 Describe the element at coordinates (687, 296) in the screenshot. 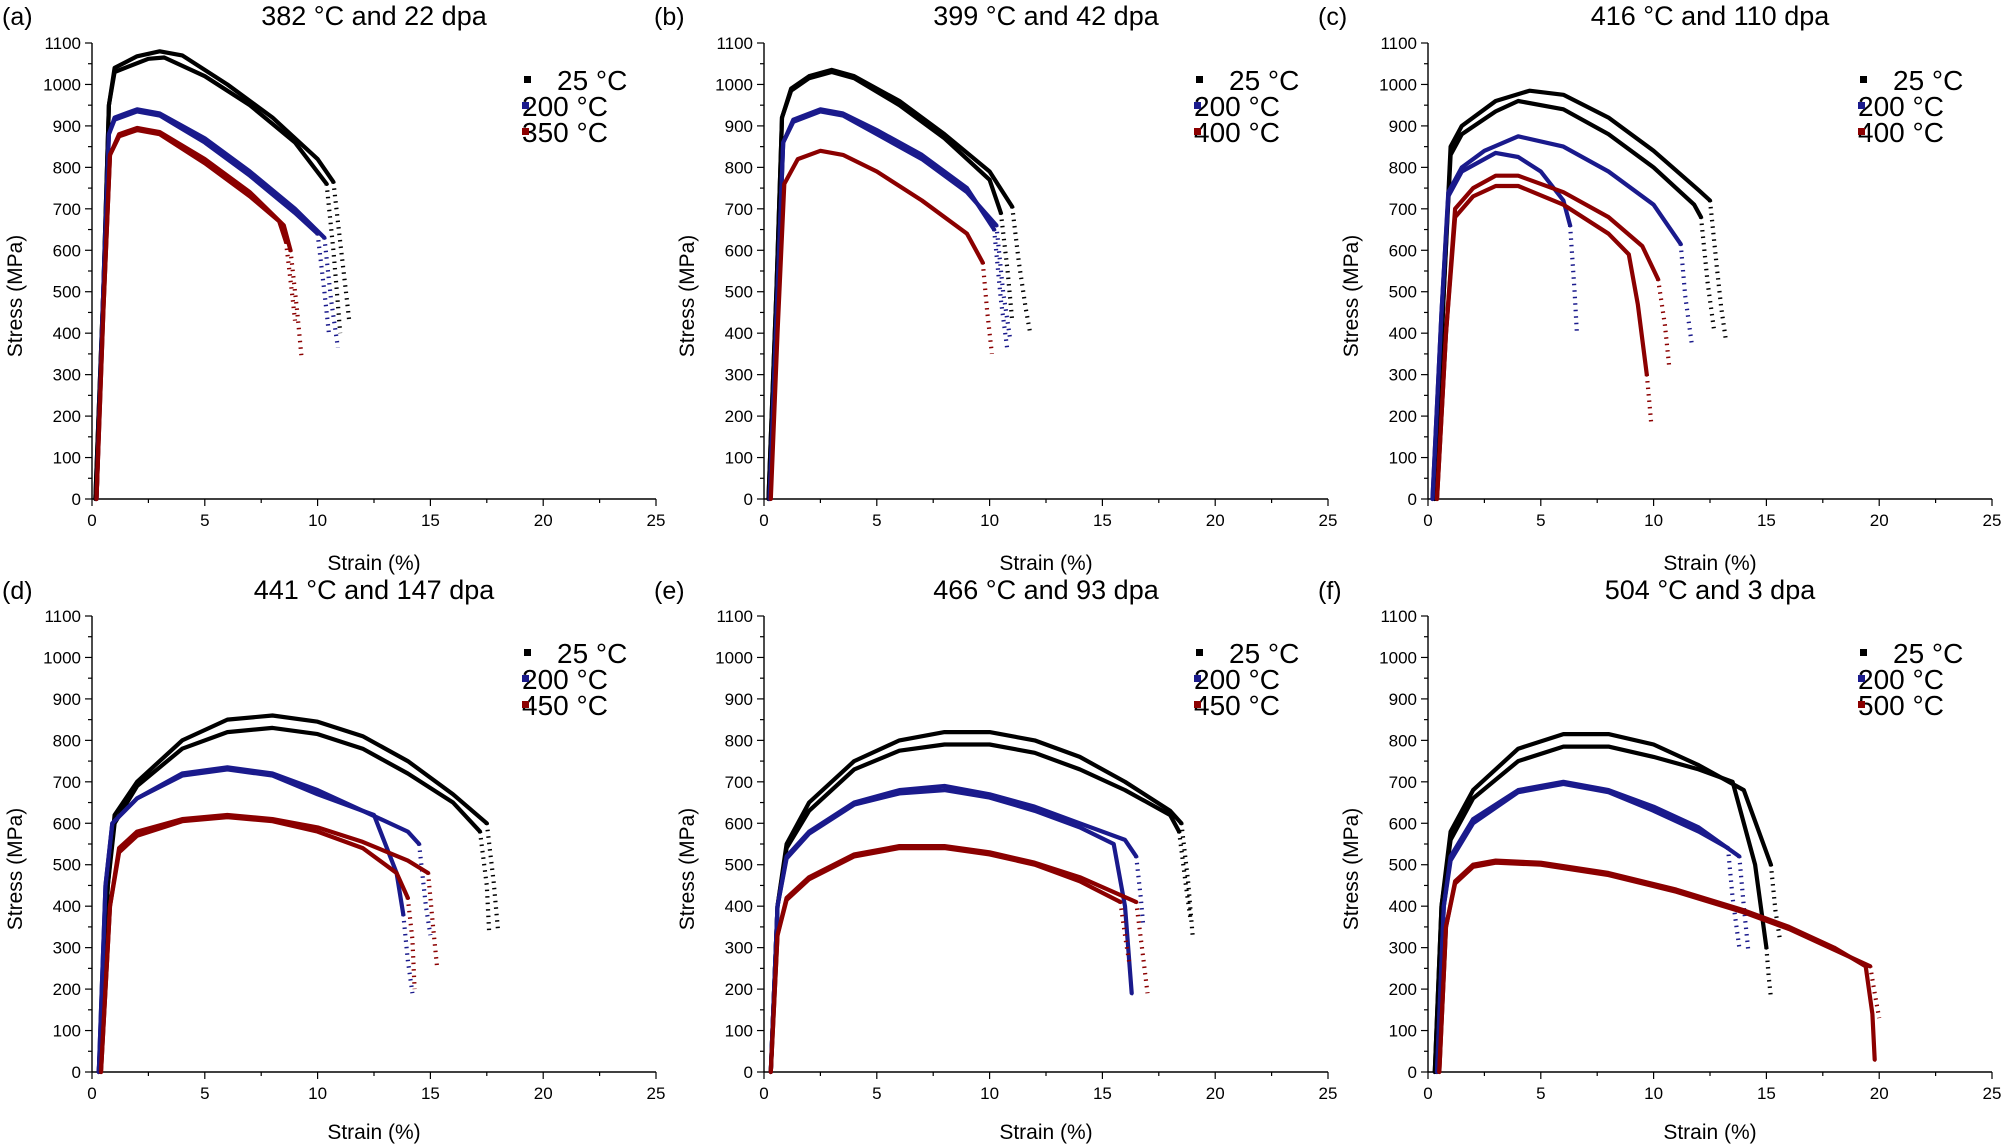

I see `panel-b-y-axis-label: Stress (MPa)` at that location.